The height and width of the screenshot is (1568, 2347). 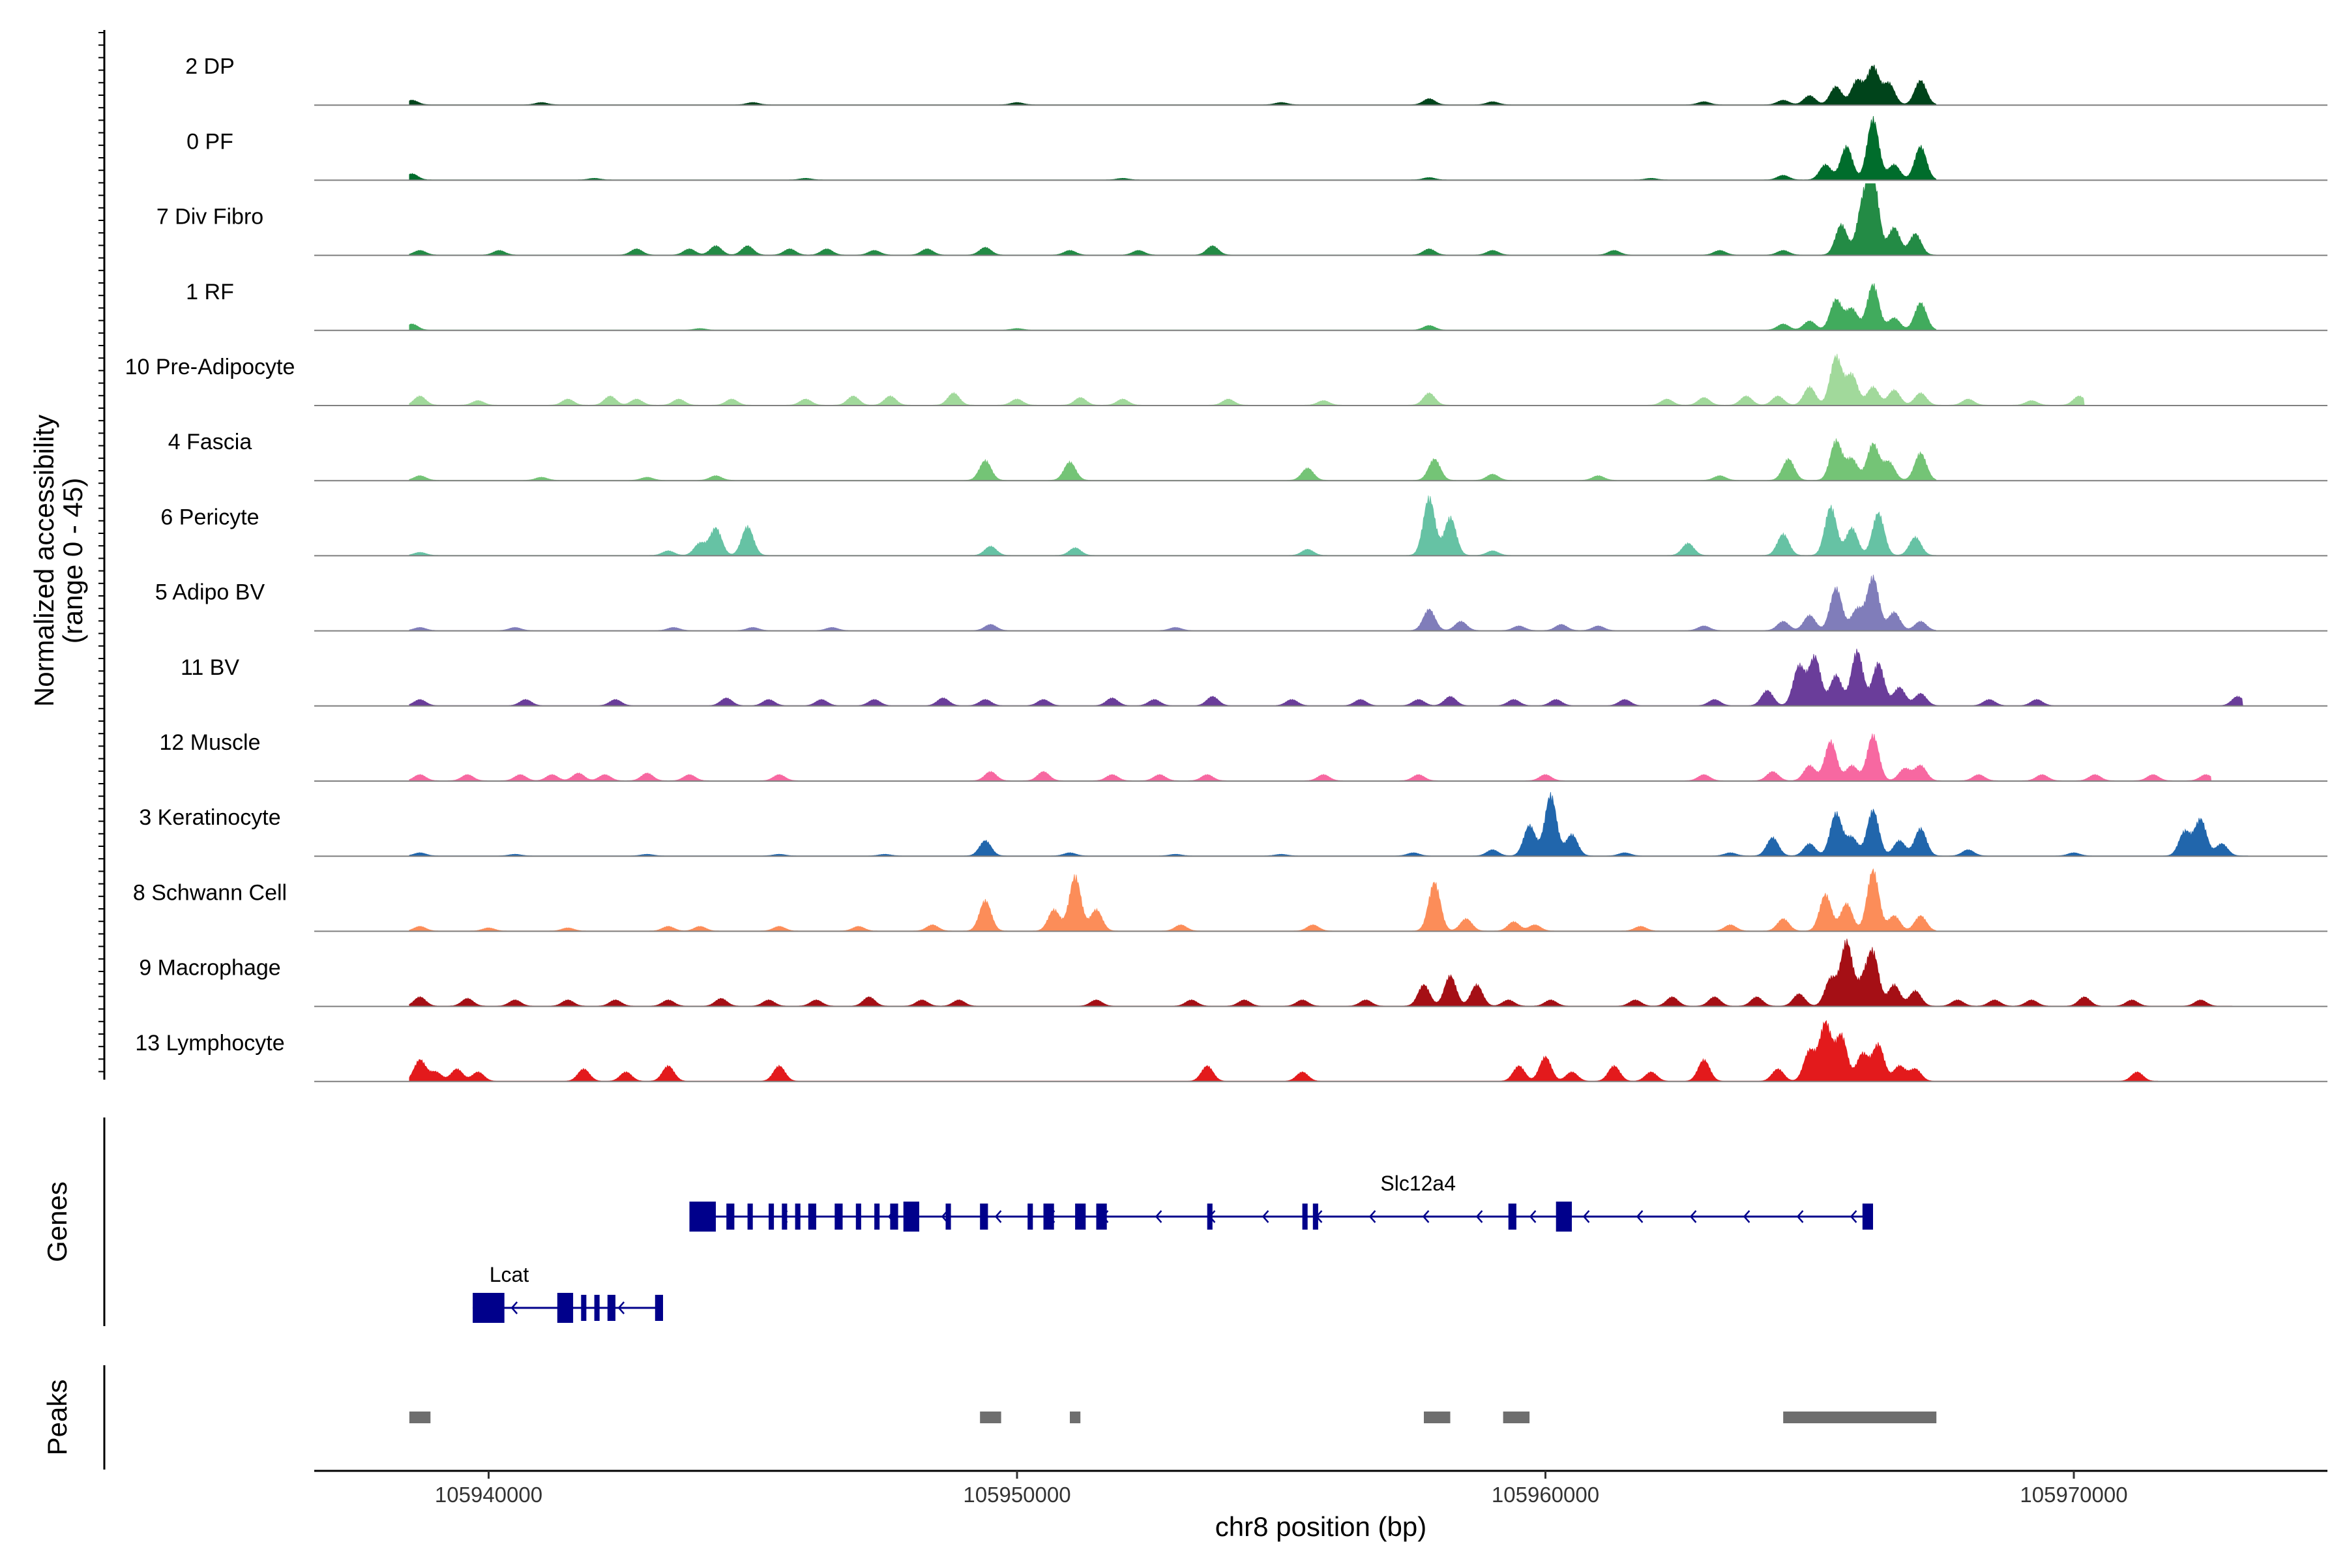 I want to click on track-label: 4 Fascia, so click(x=210, y=442).